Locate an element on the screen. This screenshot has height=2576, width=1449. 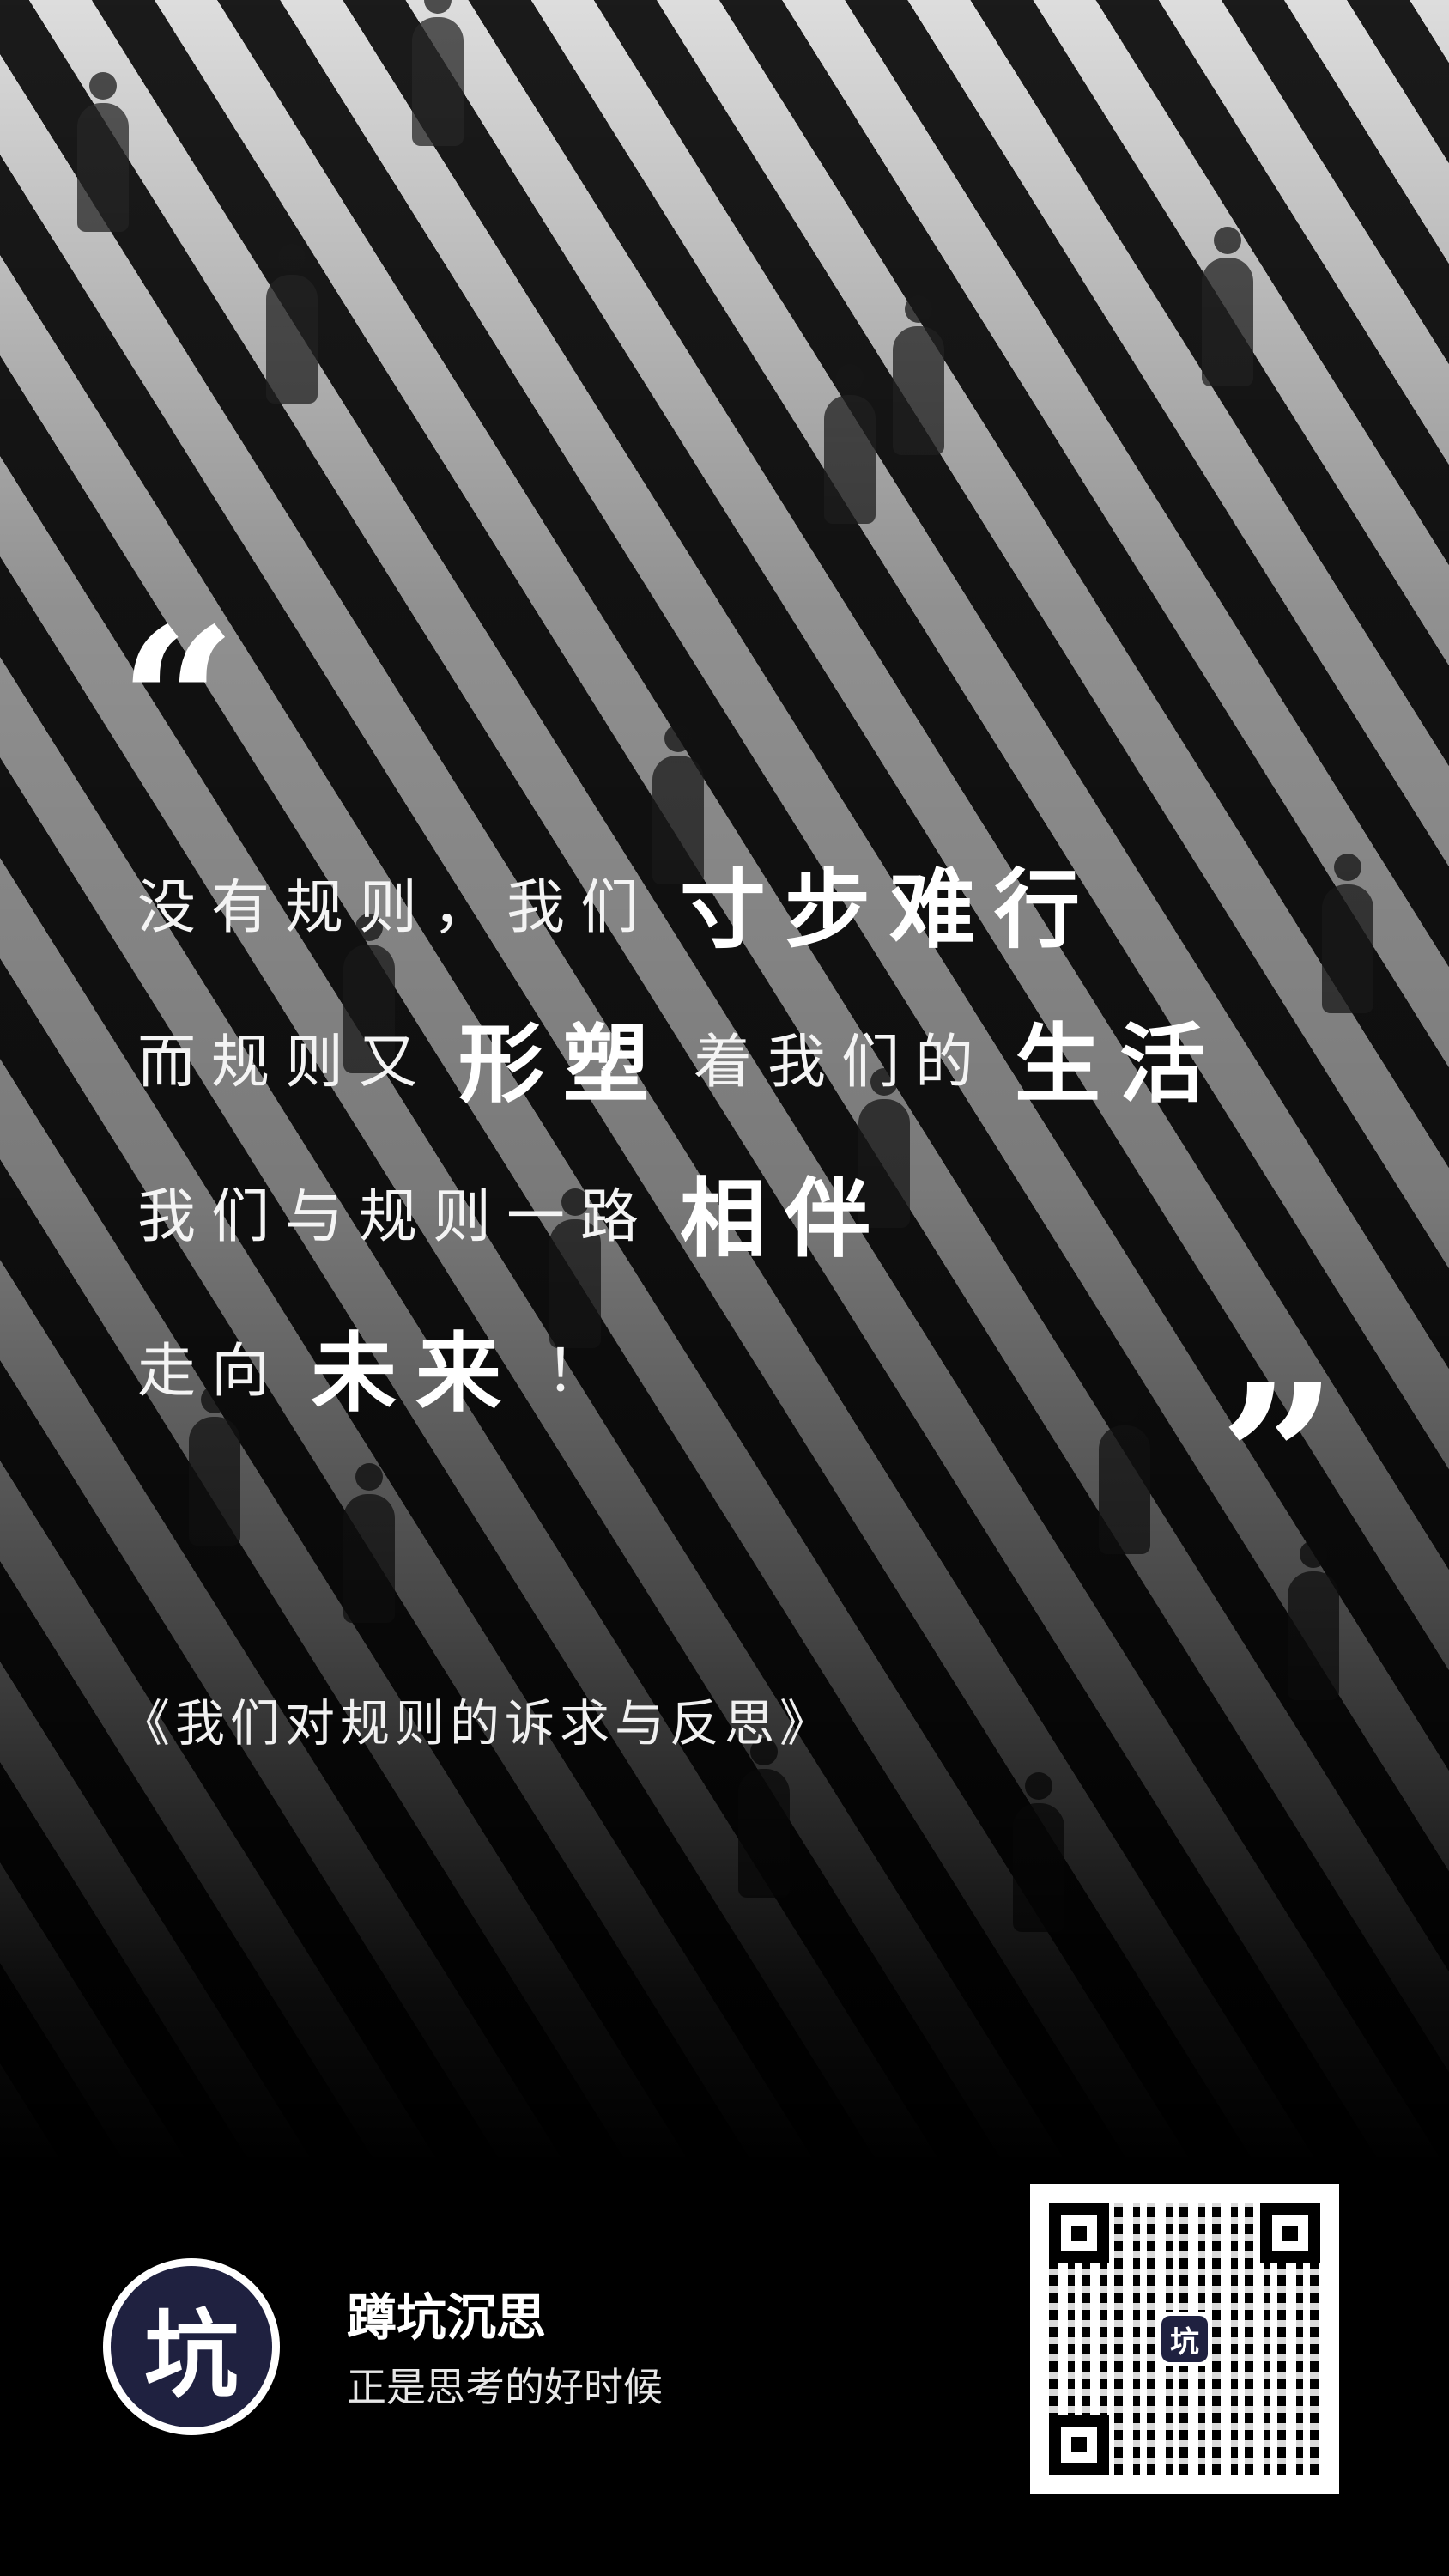
book-title: 《我们对规则的诉求与反思》 is located at coordinates (478, 1723).